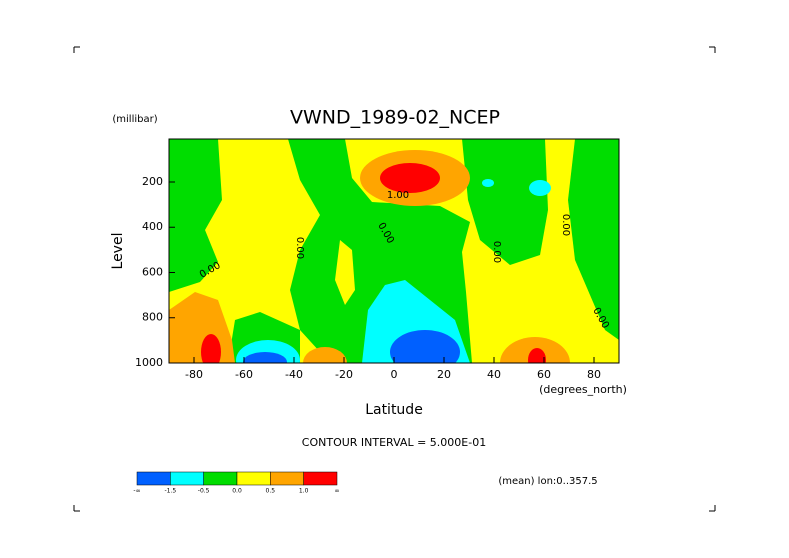 Image resolution: width=789 pixels, height=558 pixels. What do you see at coordinates (494, 374) in the screenshot?
I see `x-tick-label: 40` at bounding box center [494, 374].